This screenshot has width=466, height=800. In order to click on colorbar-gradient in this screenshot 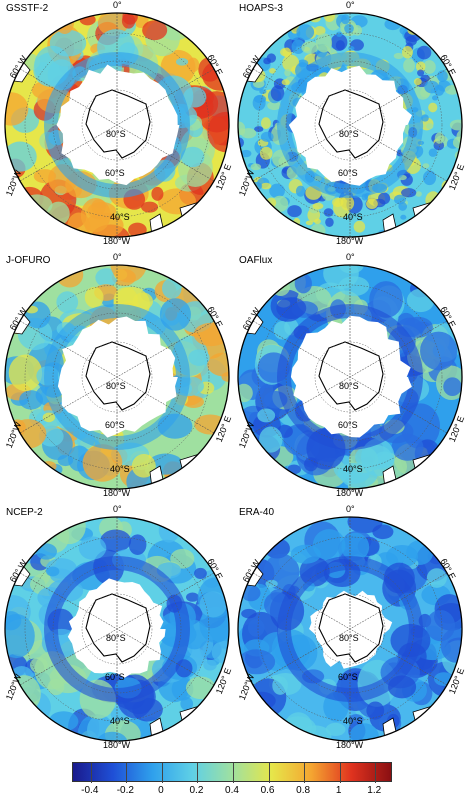, I will do `click(232, 772)`.